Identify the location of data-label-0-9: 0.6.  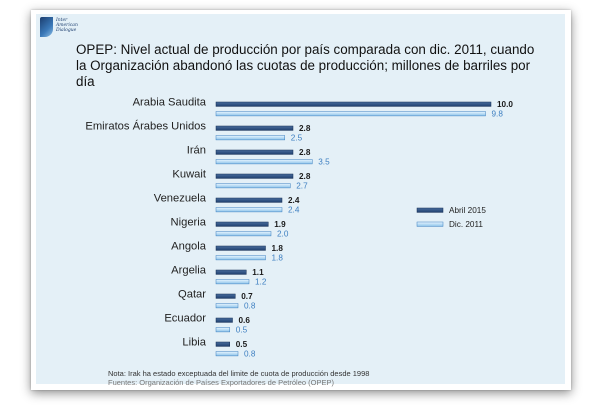
(245, 320).